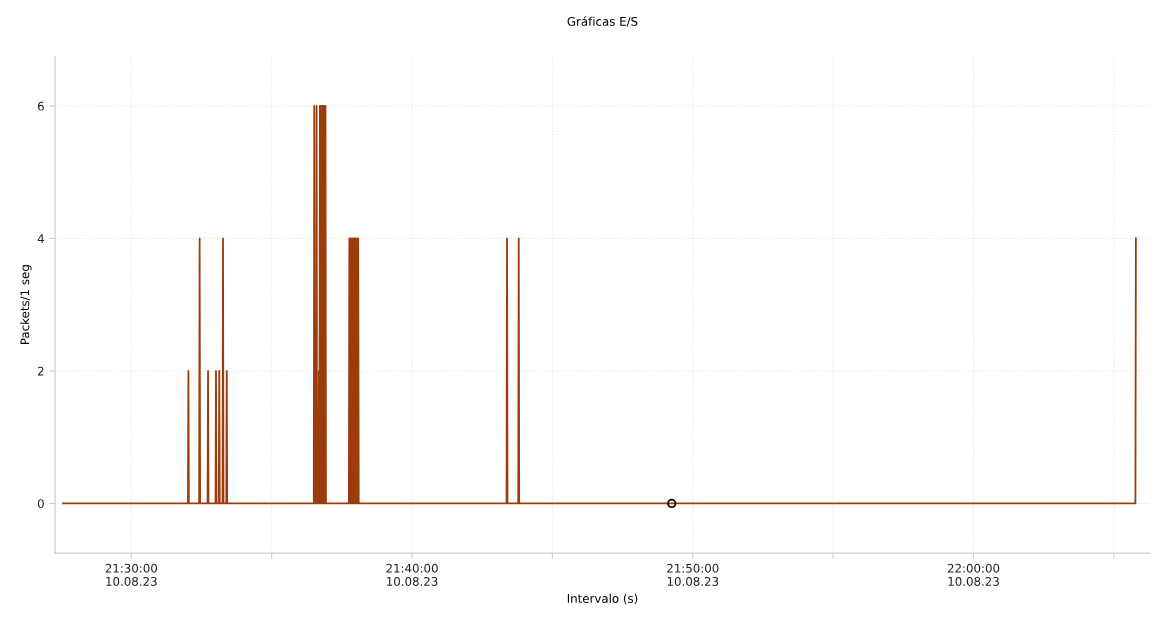 This screenshot has width=1171, height=625. What do you see at coordinates (602, 599) in the screenshot?
I see `x-axis-title: Intervalo (s)` at bounding box center [602, 599].